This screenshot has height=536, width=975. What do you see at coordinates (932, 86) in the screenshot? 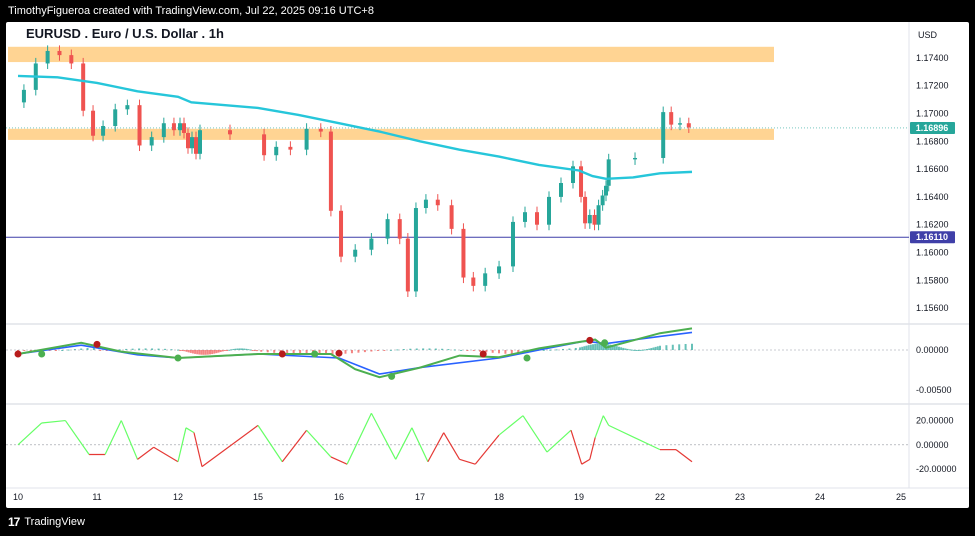
I see `price-tick: 1.17200` at bounding box center [932, 86].